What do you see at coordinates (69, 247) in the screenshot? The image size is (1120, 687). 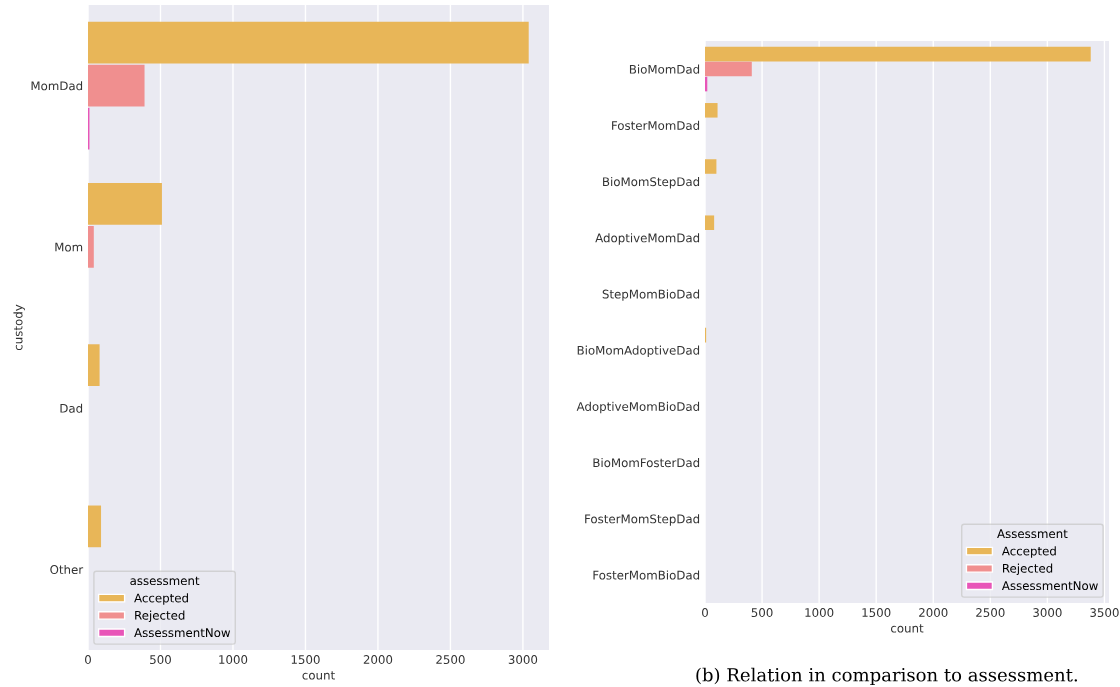 I see `y-tick-label: Mom` at bounding box center [69, 247].